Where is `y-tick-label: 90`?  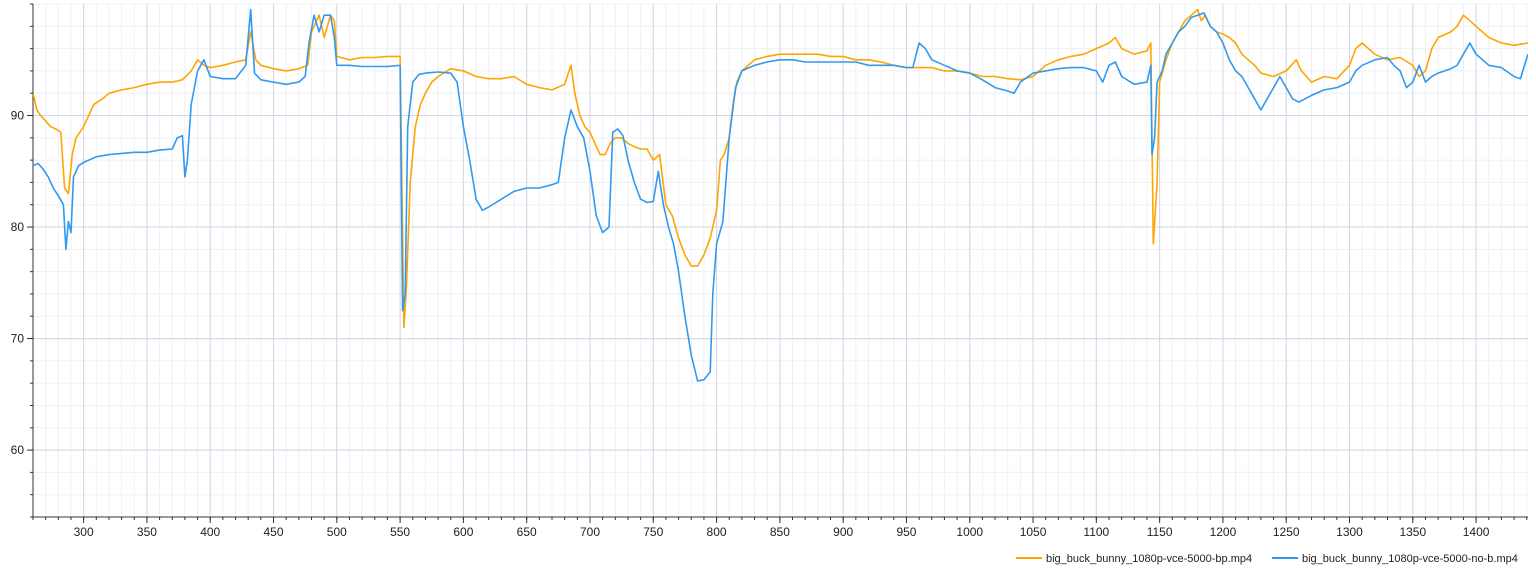
y-tick-label: 90 is located at coordinates (18, 116).